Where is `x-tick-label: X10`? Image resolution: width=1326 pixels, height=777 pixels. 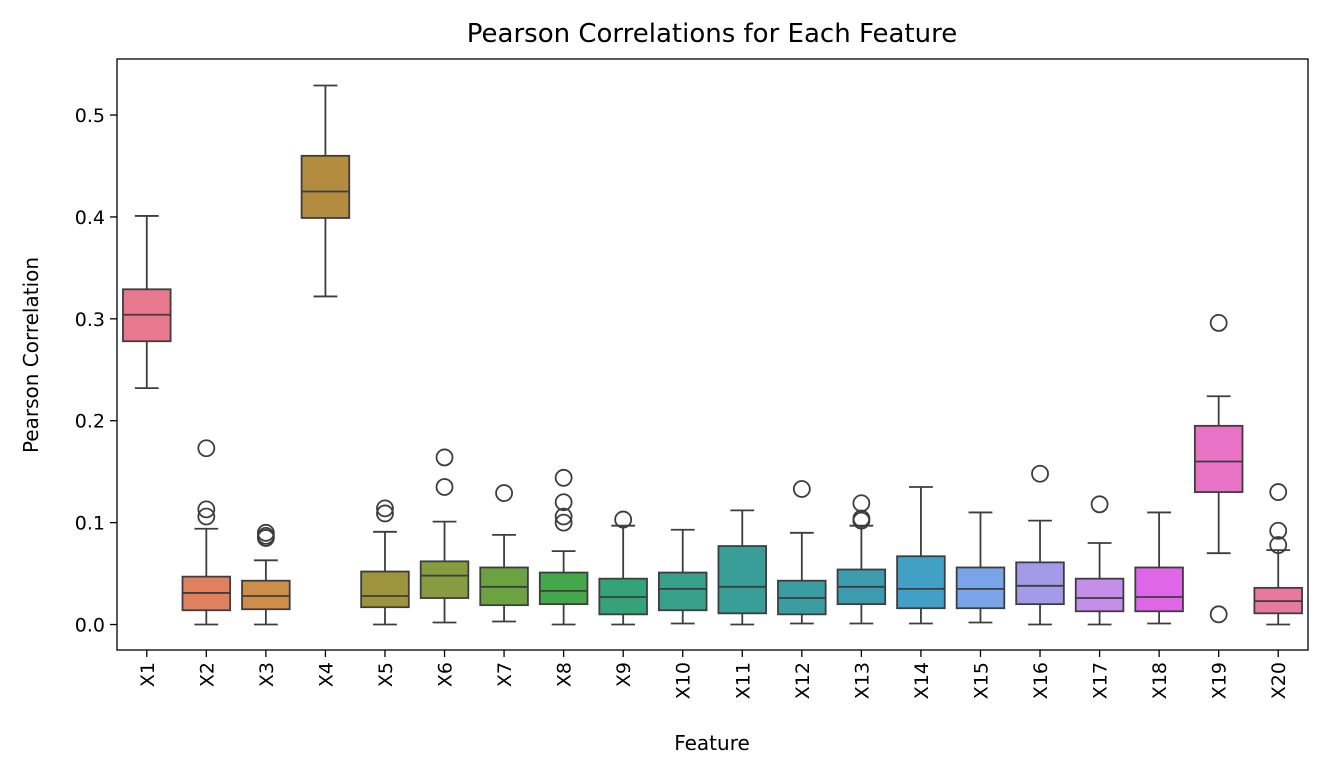
x-tick-label: X10 is located at coordinates (684, 680).